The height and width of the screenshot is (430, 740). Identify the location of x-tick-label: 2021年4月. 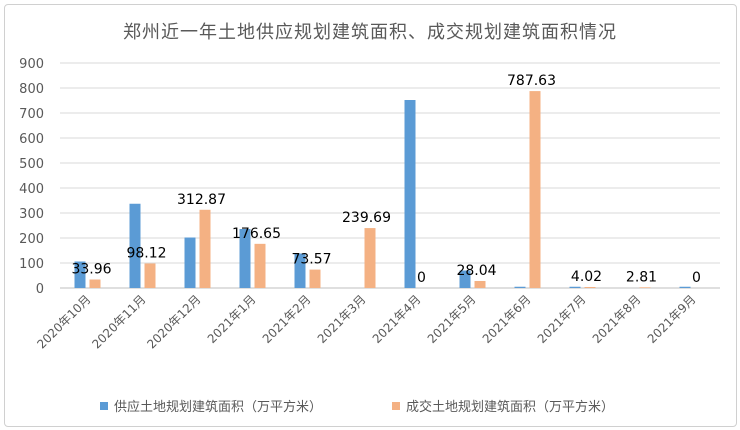
(397, 319).